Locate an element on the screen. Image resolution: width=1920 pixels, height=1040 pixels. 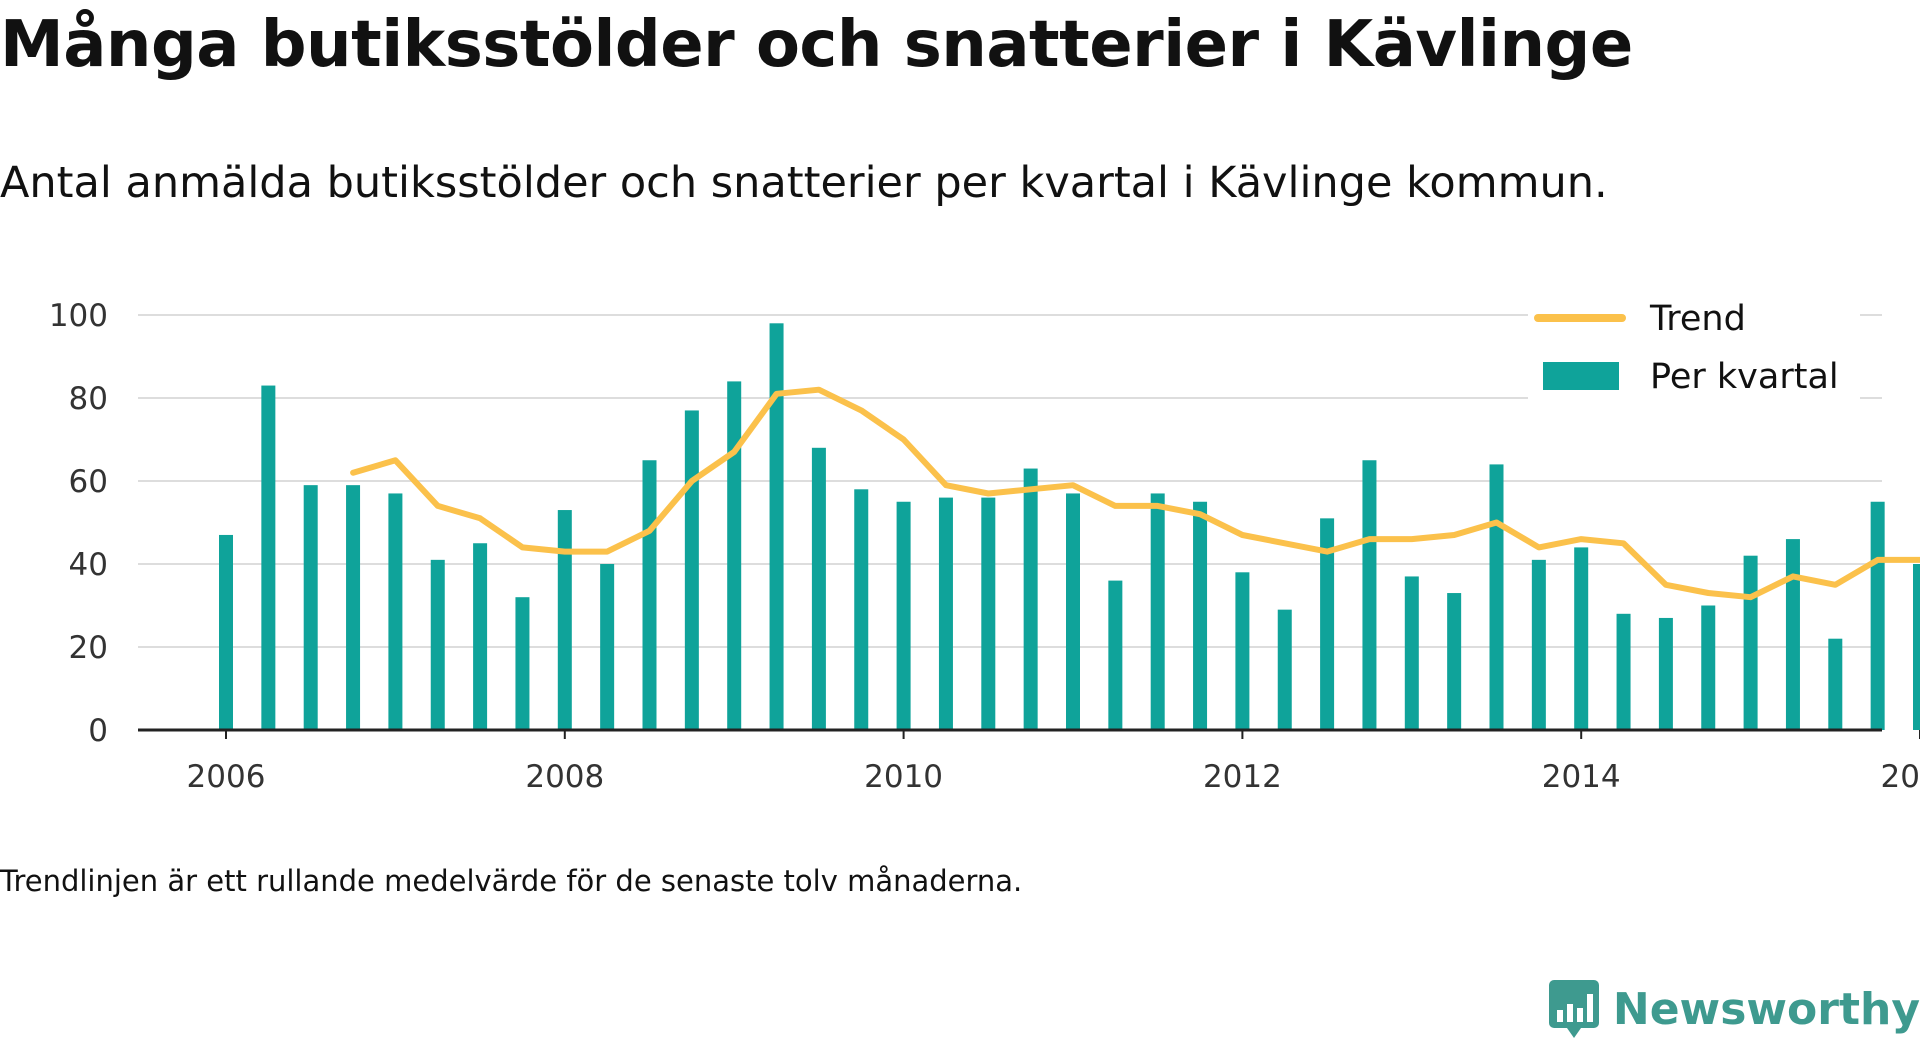
y-tick-label: 100 is located at coordinates (78, 316).